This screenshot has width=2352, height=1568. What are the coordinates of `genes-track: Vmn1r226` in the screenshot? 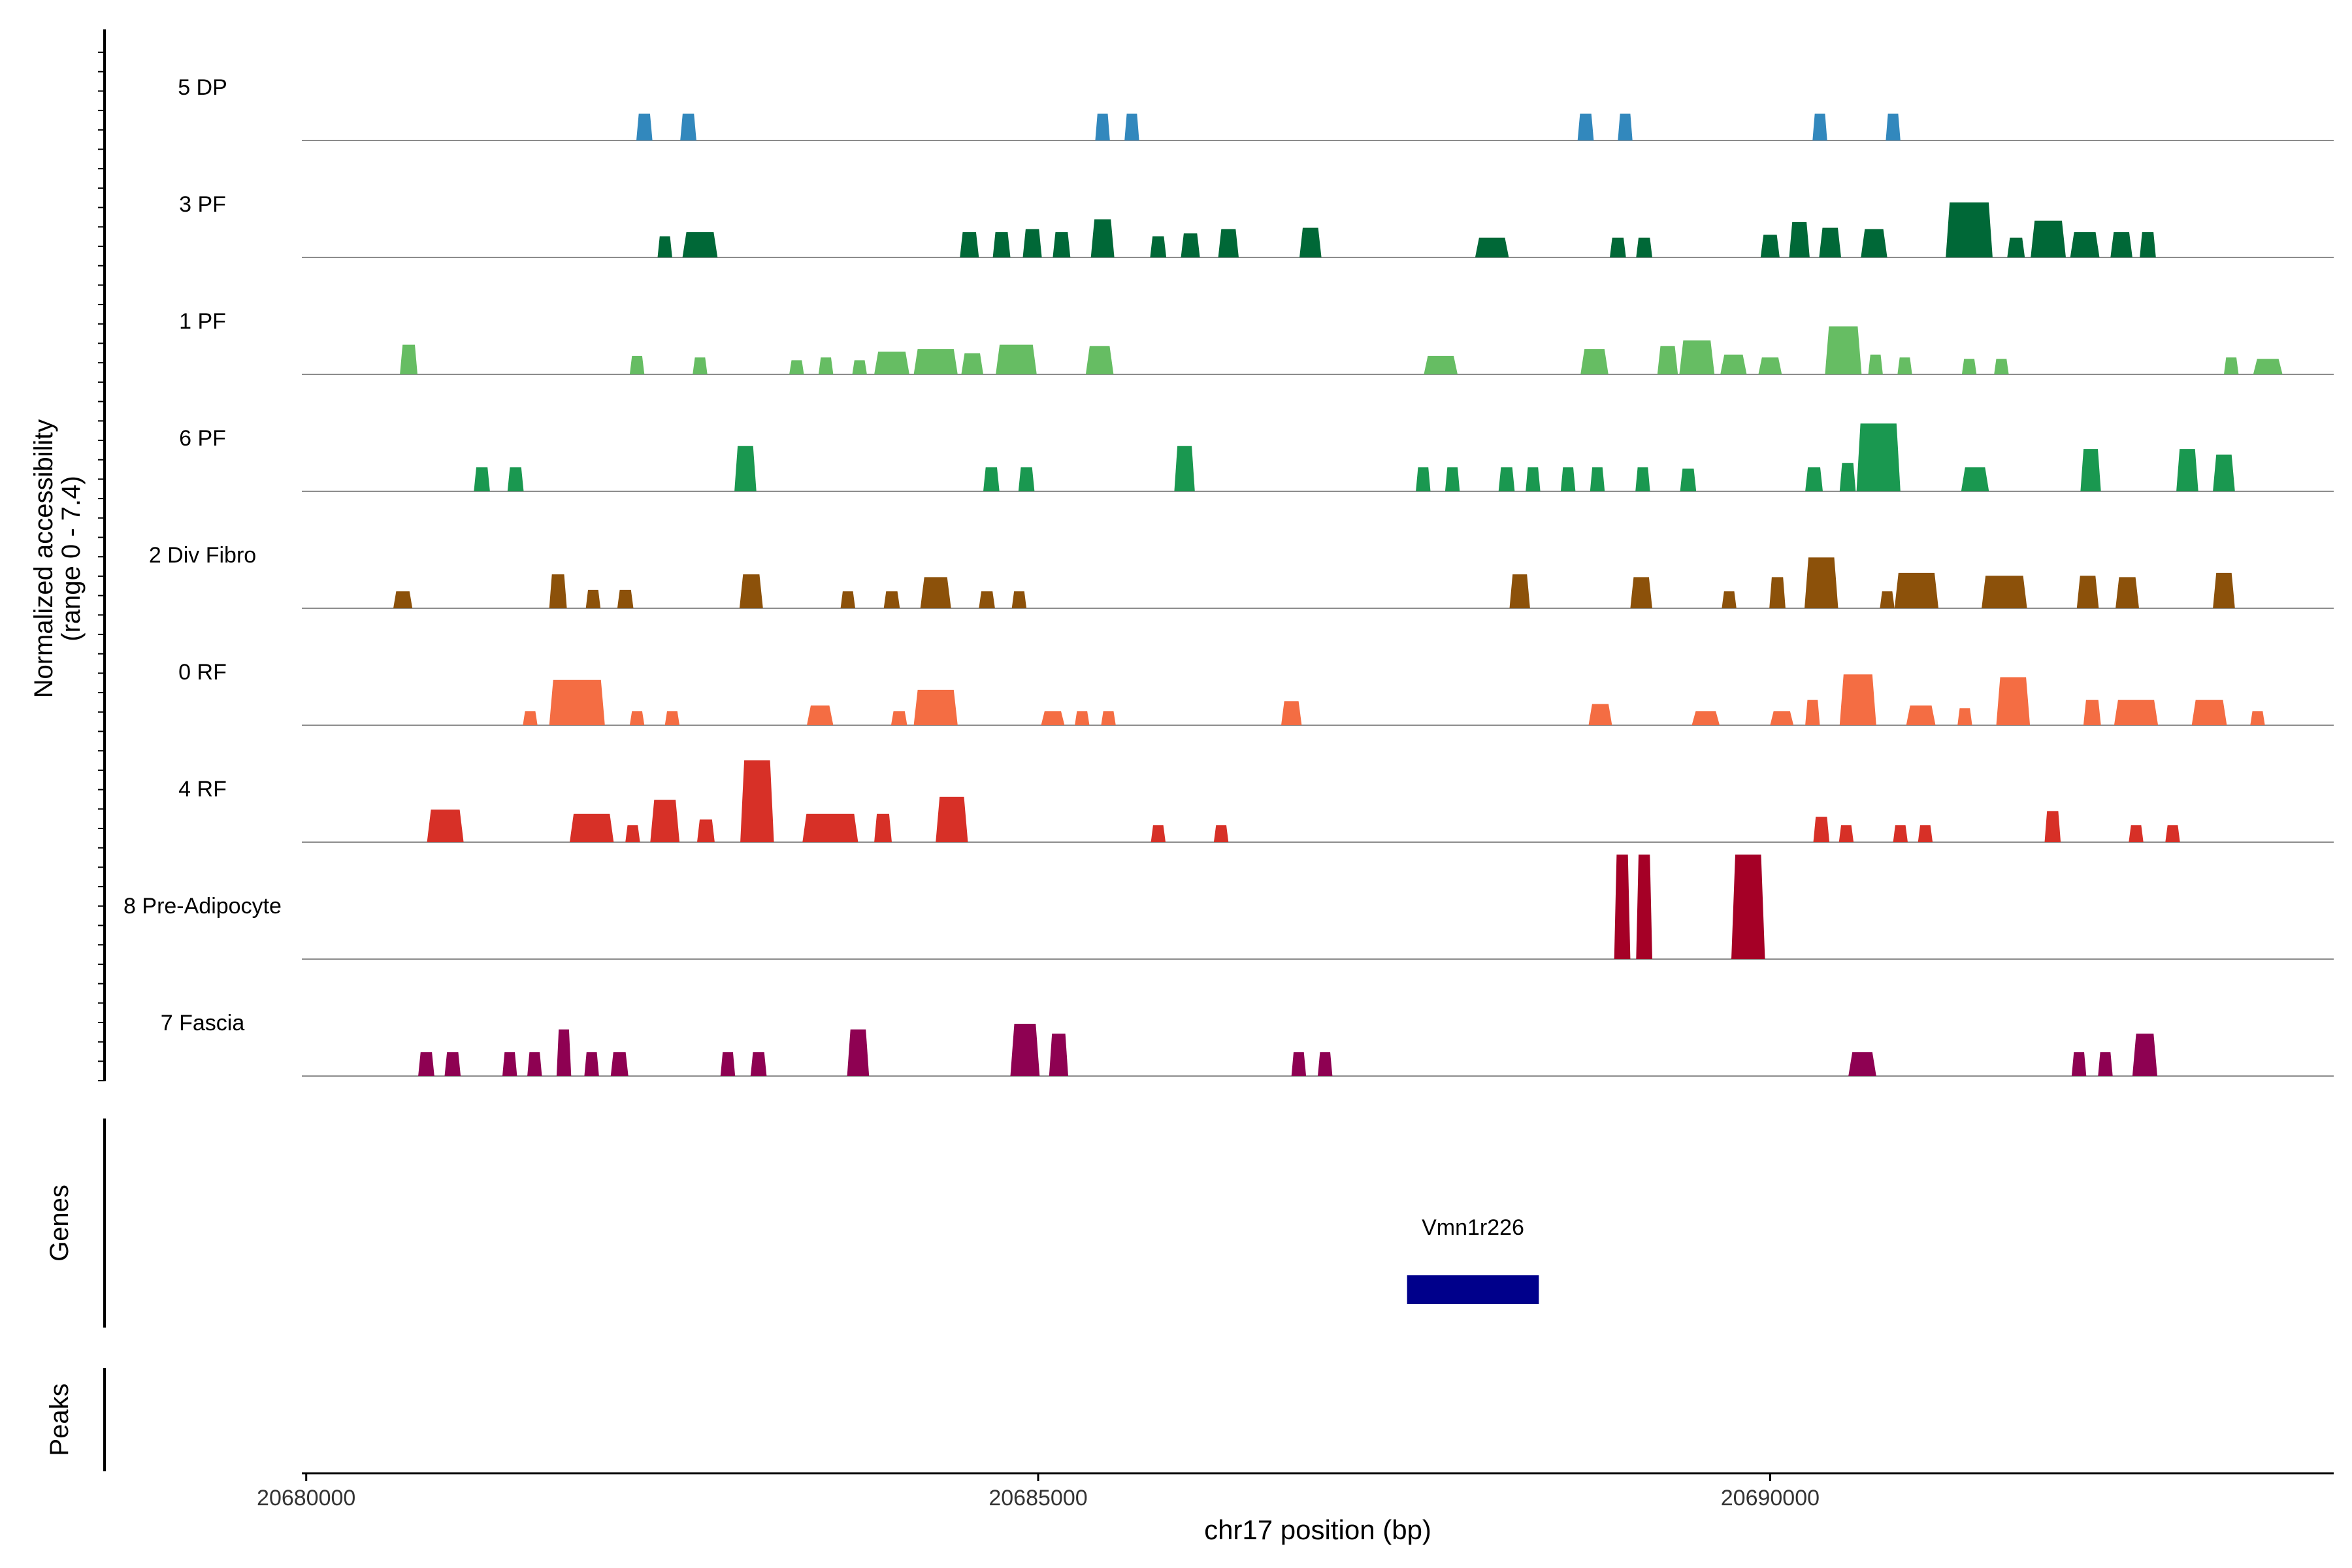 It's located at (1473, 1259).